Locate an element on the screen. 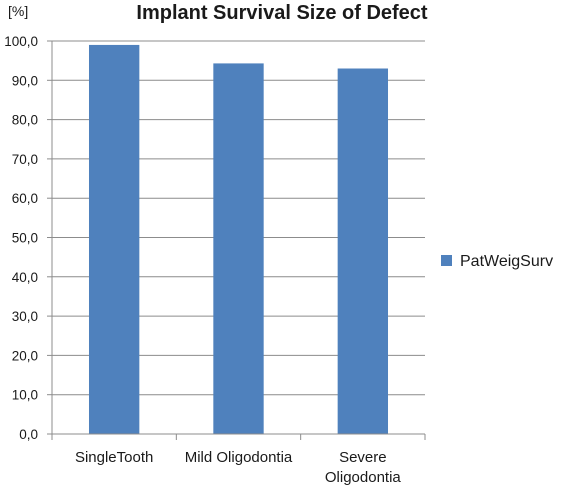  y-tick-label: 10,0 is located at coordinates (25, 395).